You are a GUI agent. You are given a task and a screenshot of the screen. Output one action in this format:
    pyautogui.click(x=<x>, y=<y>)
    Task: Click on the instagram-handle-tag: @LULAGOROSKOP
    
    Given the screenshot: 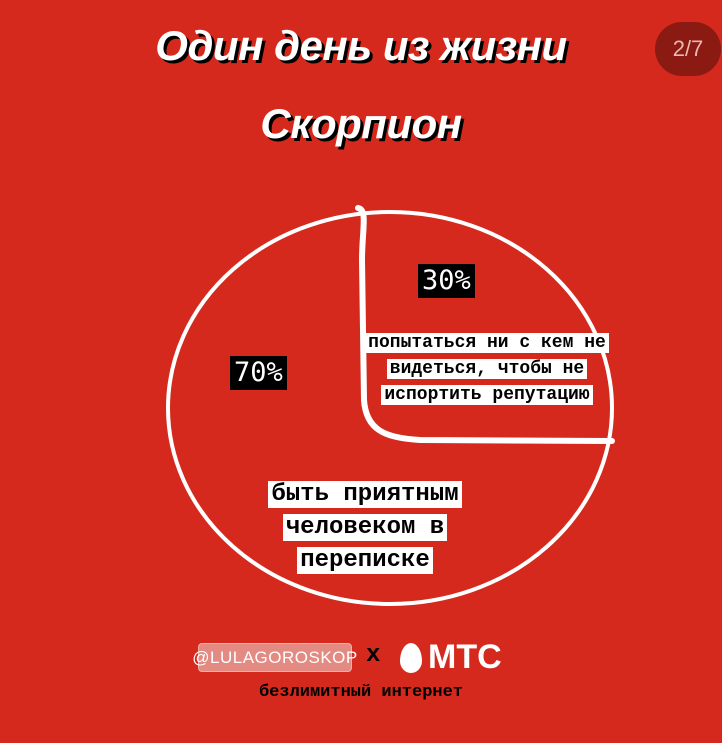 What is the action you would take?
    pyautogui.click(x=274, y=657)
    